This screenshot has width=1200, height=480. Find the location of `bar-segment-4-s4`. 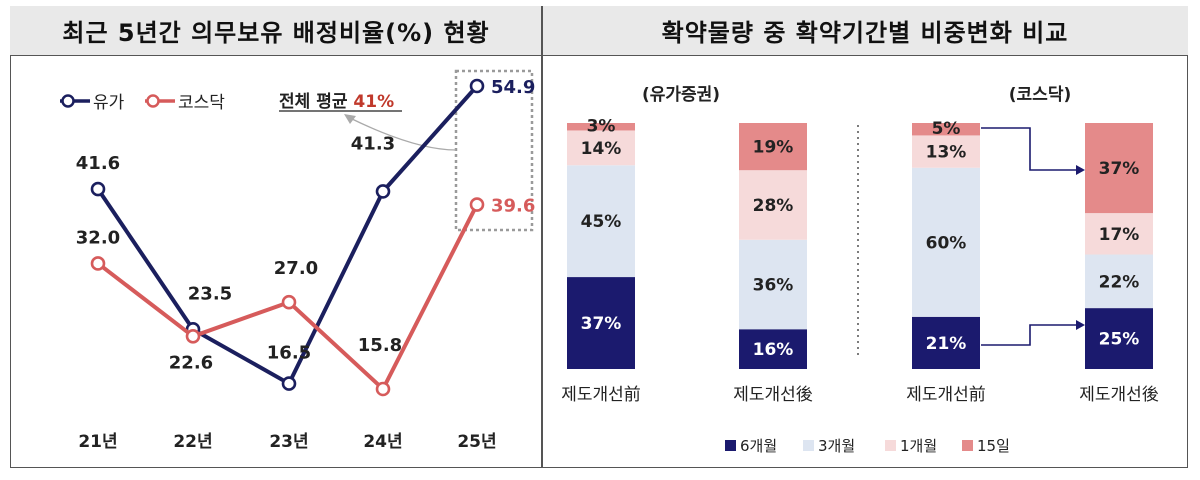

bar-segment-4-s4 is located at coordinates (1119, 168).